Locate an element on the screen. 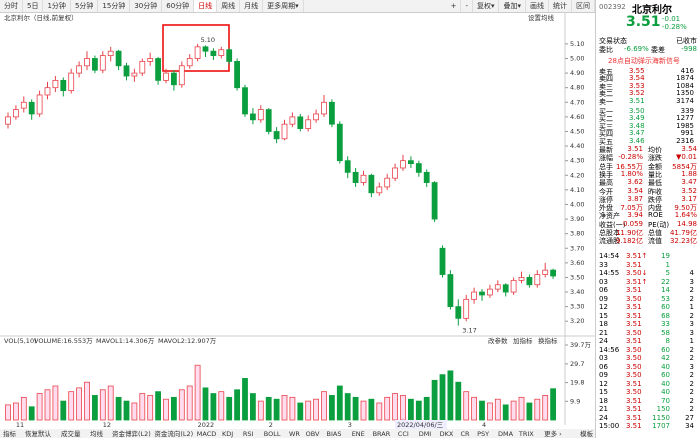  indicator-tab: 均线 is located at coordinates (97, 433).